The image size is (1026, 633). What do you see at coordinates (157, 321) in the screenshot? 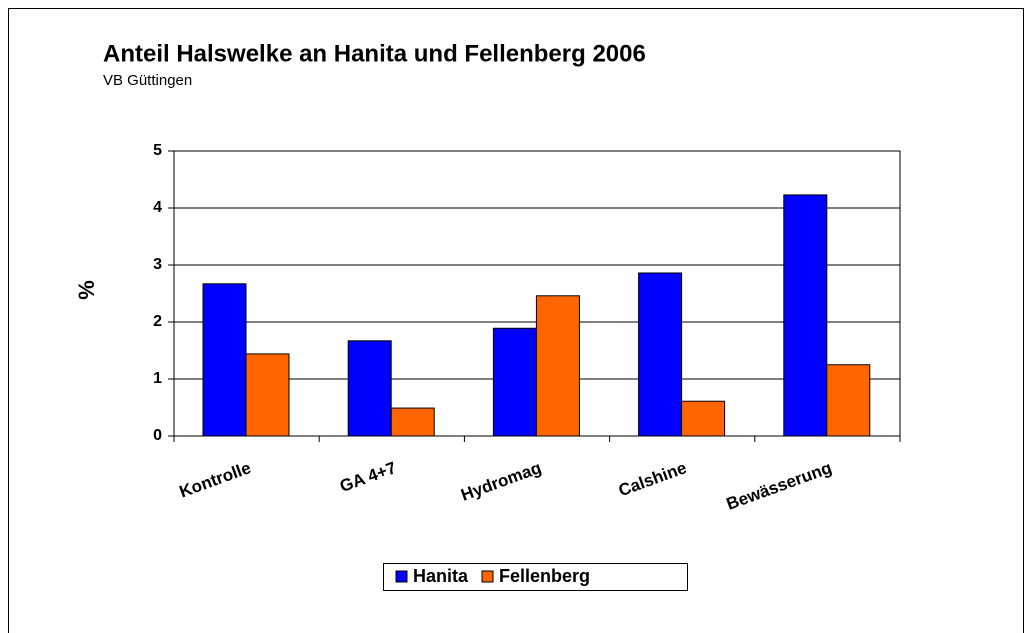
I see `y-tick-label: 2` at bounding box center [157, 321].